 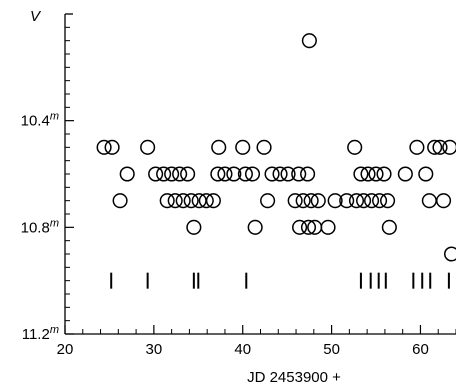 I want to click on x-tick-label: 40, so click(x=242, y=349).